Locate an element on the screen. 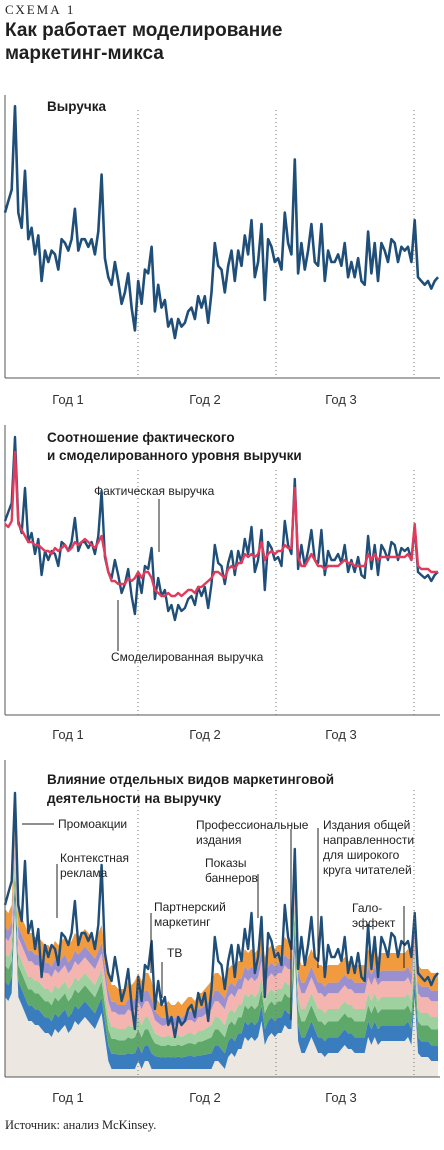 The width and height of the screenshot is (444, 1150). source-note: Источник: анализ McKinsey. is located at coordinates (81, 1125).